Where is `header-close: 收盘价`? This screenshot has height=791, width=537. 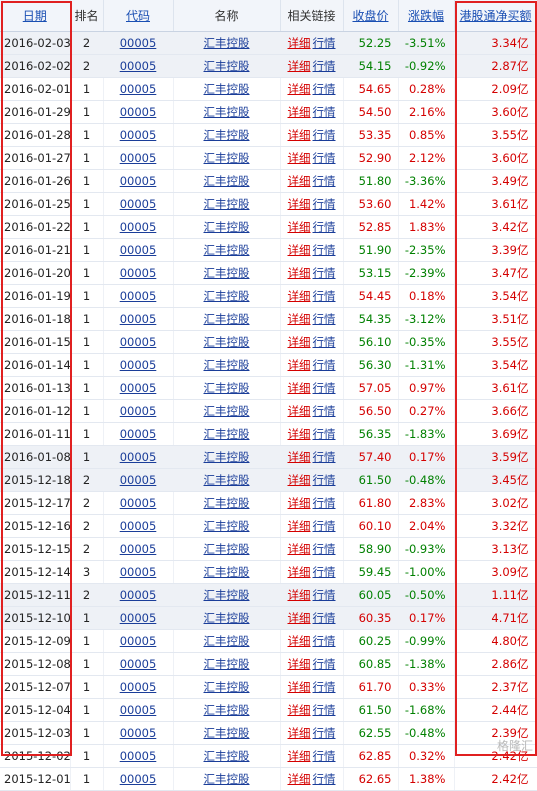 header-close: 收盘价 is located at coordinates (371, 16).